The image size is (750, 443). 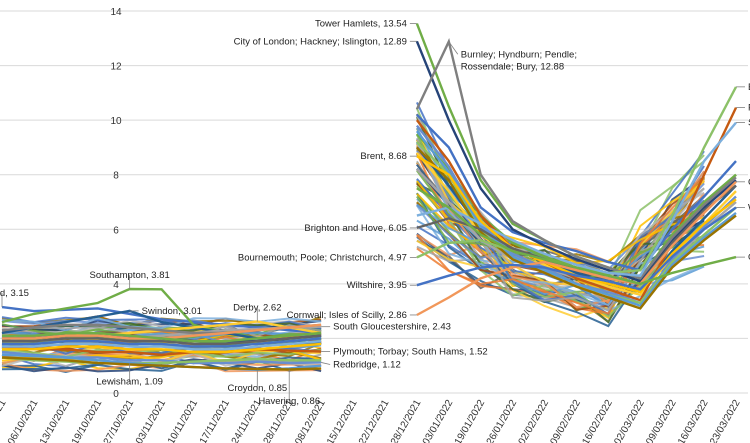 I want to click on annotation-label: Salford, 3.15, so click(x=14, y=293).